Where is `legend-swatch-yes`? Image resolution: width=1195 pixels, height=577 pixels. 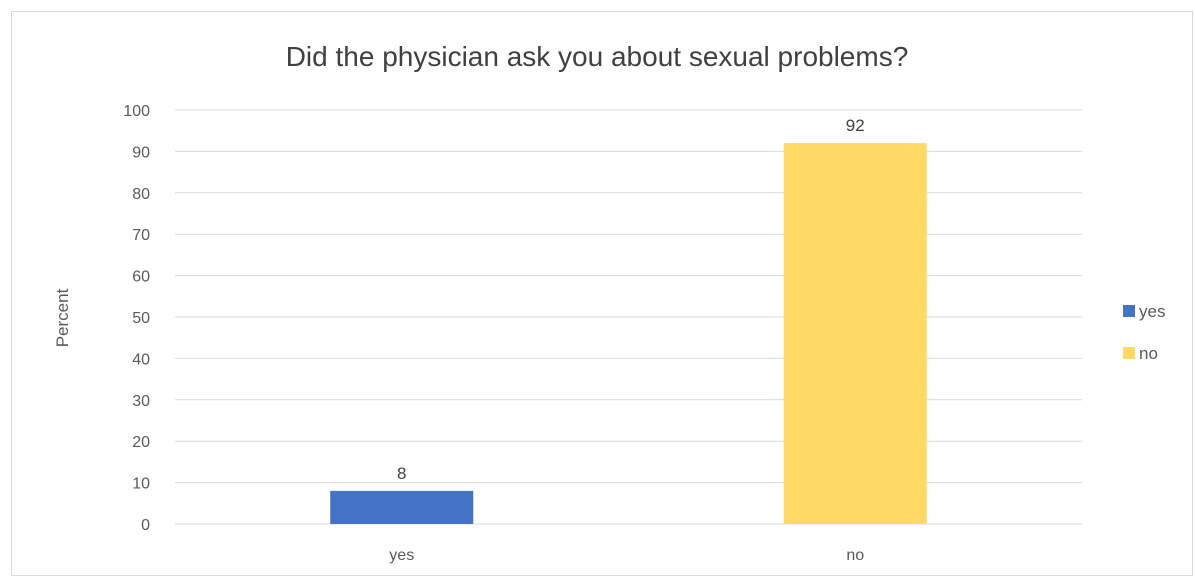 legend-swatch-yes is located at coordinates (1129, 311).